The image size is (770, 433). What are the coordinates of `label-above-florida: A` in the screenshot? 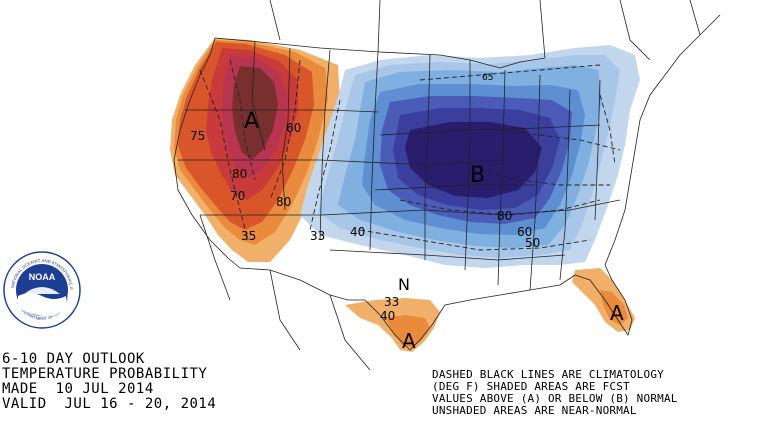 It's located at (617, 313).